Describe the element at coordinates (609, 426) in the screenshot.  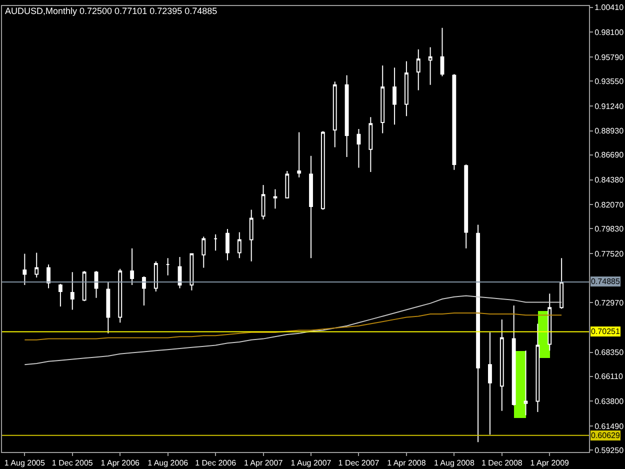
I see `y-tick-label: 0.61490` at that location.